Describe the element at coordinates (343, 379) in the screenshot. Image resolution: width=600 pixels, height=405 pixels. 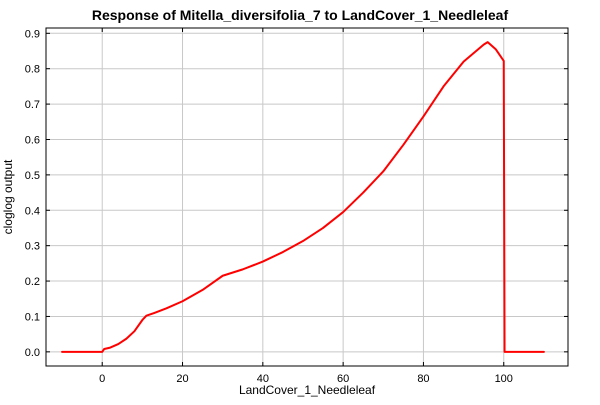
I see `x-tick-label: 60` at that location.